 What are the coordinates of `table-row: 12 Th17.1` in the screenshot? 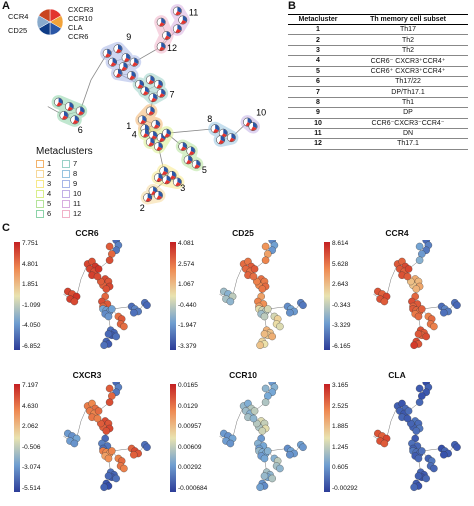 It's located at (378, 144).